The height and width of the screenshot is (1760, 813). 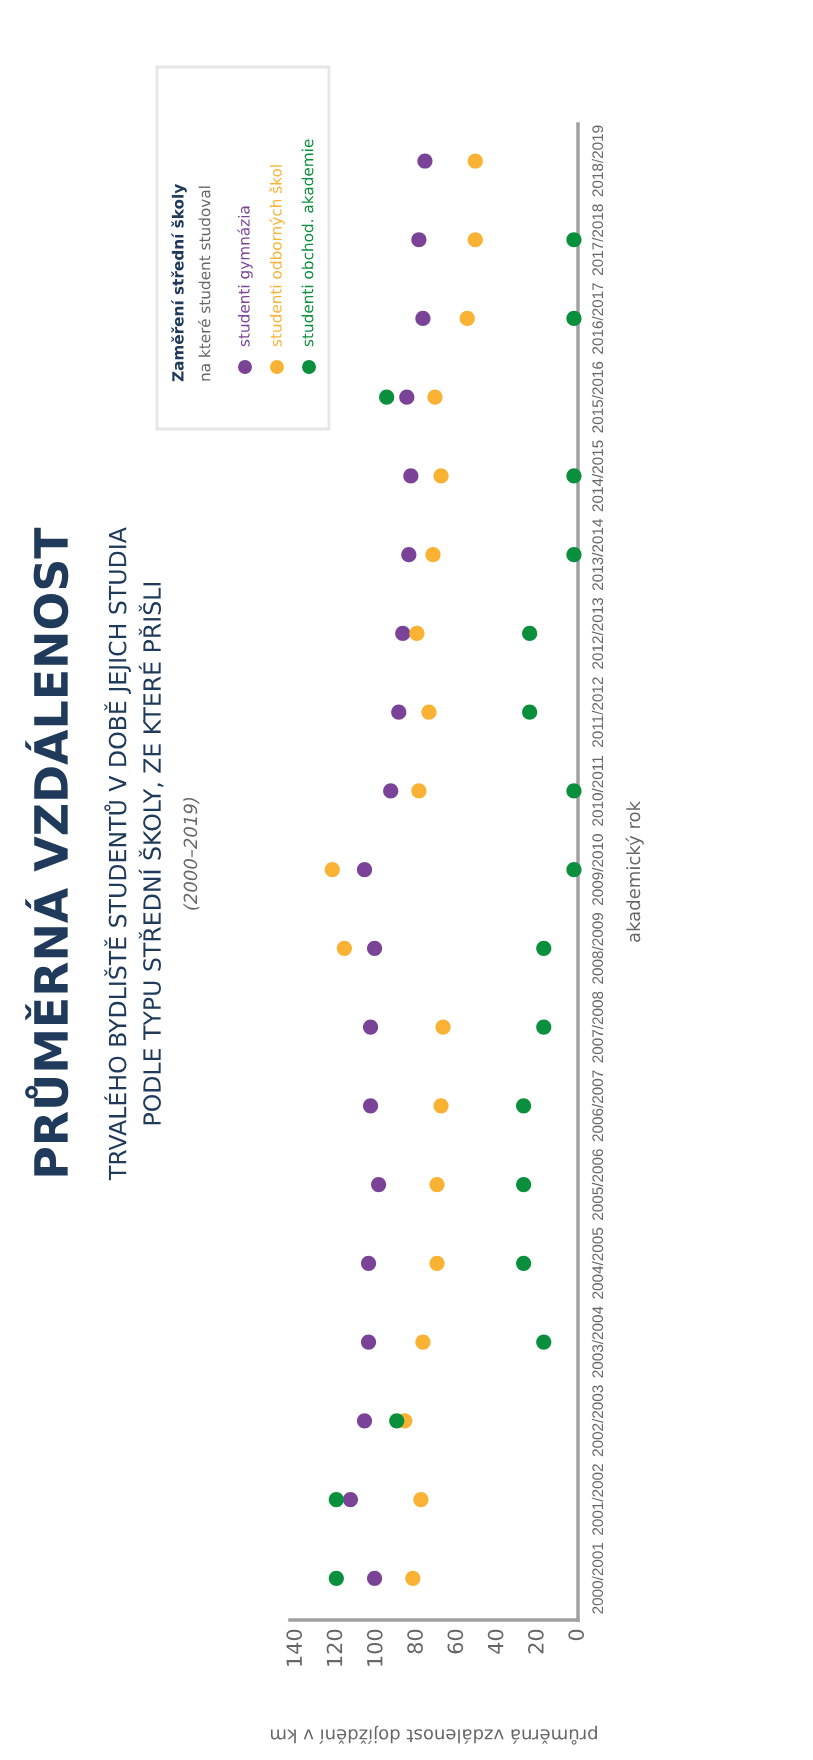 What do you see at coordinates (597, 1106) in the screenshot?
I see `y-tick-label: 2006/2007` at bounding box center [597, 1106].